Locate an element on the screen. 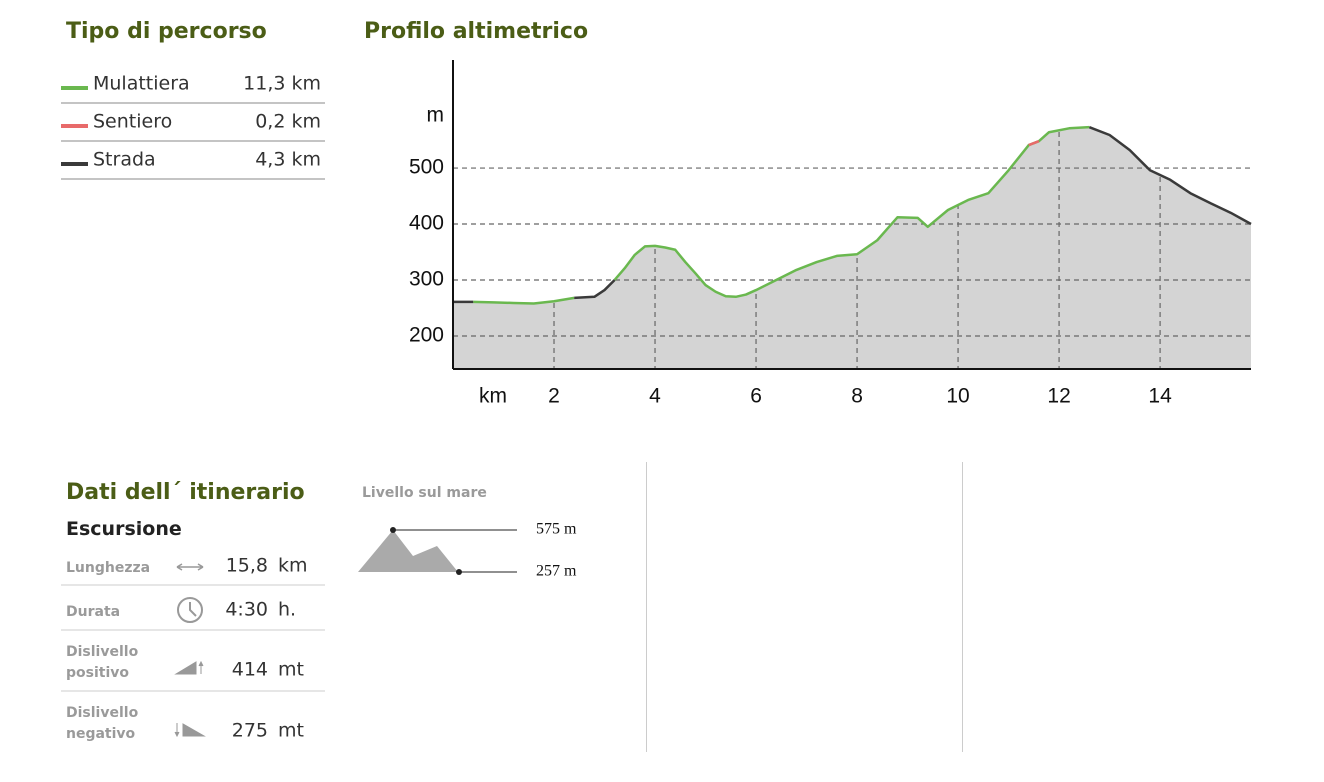 The image size is (1324, 782). legend-label: Strada is located at coordinates (124, 160).